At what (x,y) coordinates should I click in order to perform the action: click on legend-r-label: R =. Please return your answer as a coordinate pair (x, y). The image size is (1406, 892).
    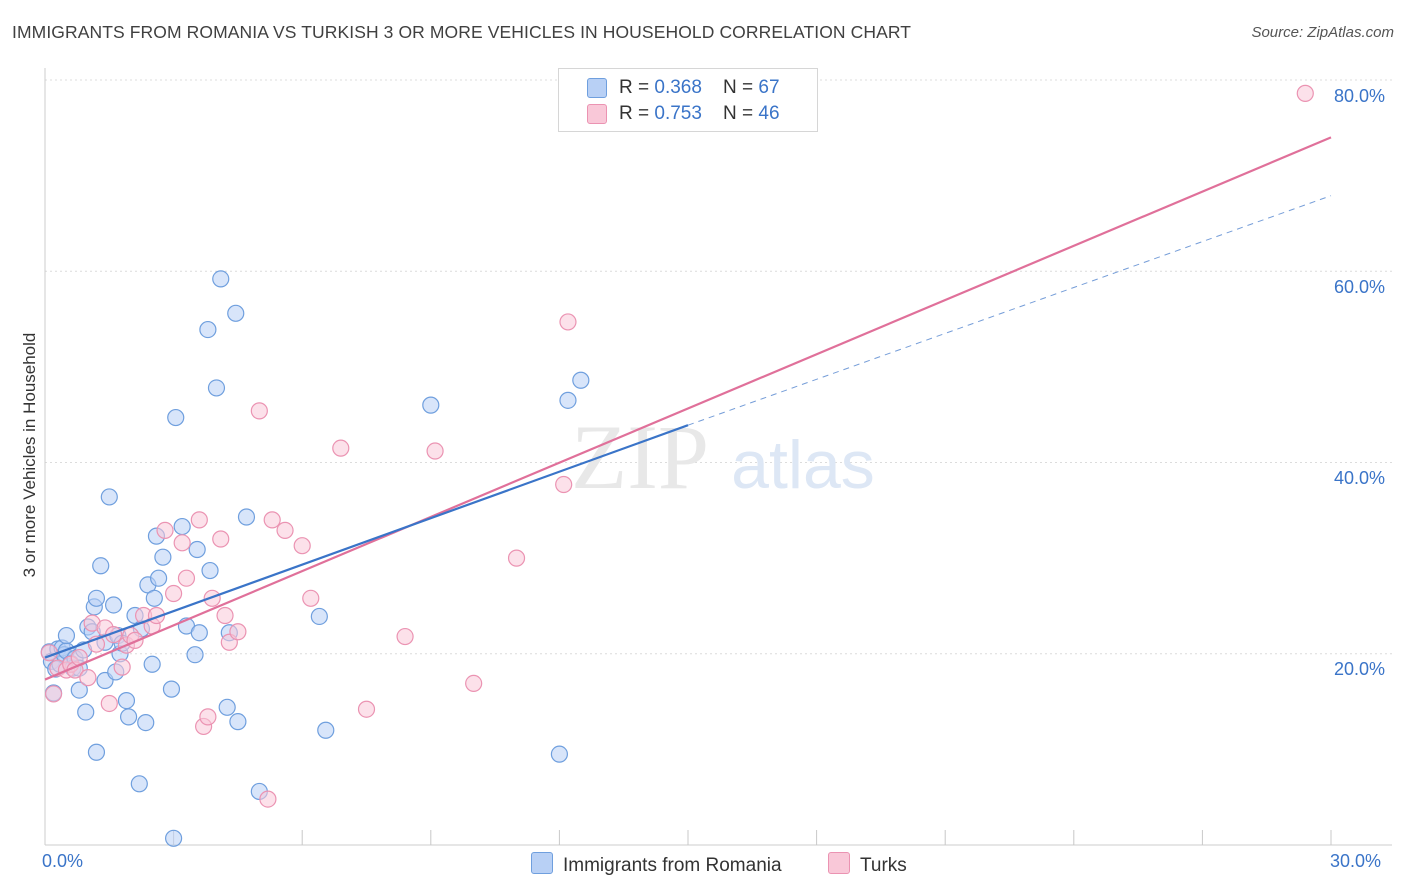
    Looking at the image, I should click on (637, 87).